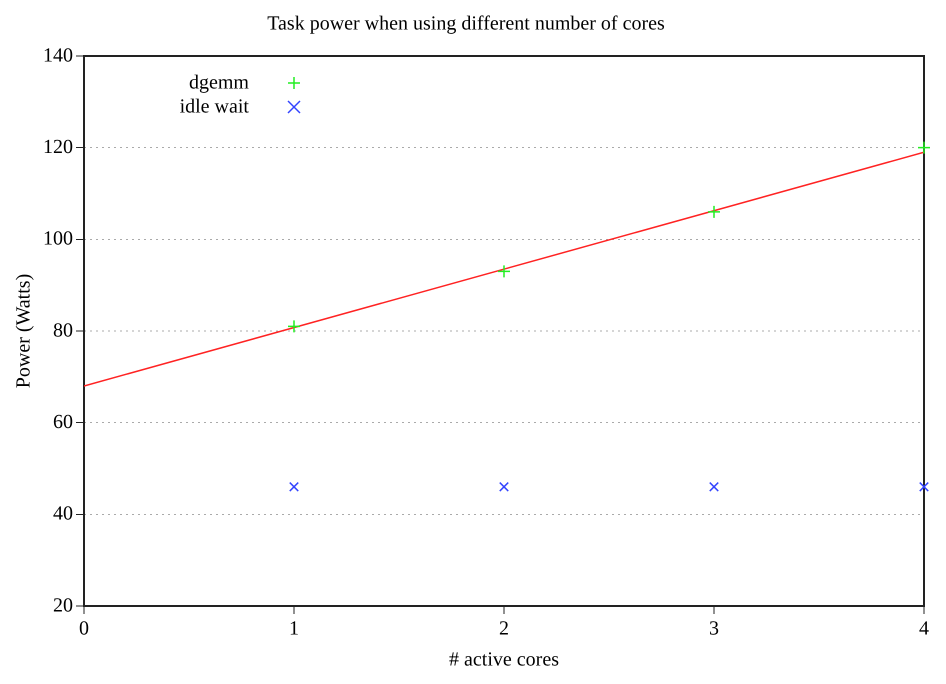 The height and width of the screenshot is (684, 946). What do you see at coordinates (714, 628) in the screenshot?
I see `x-tick-label: 3` at bounding box center [714, 628].